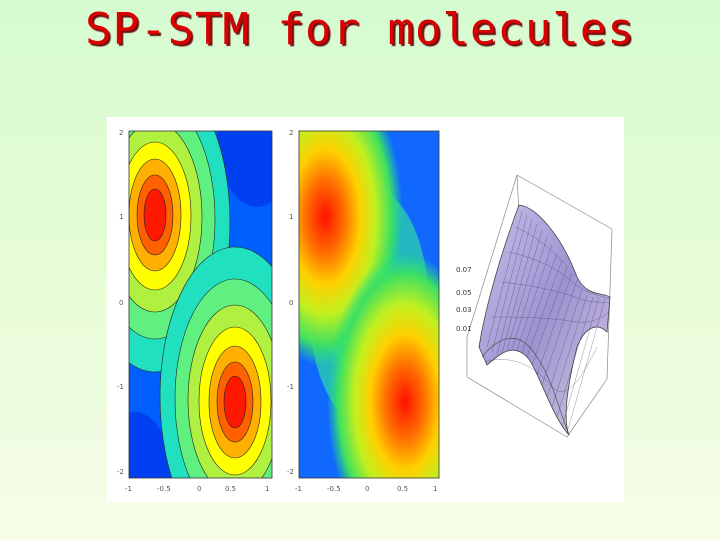 The width and height of the screenshot is (720, 540). Describe the element at coordinates (402, 489) in the screenshot. I see `density-xtick: 0.5` at that location.